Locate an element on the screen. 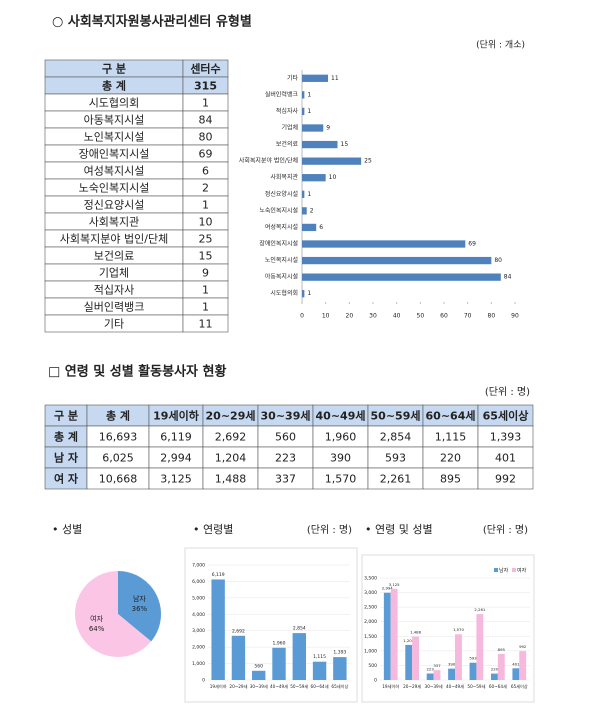  chart-title: • 연령 및 성별 is located at coordinates (399, 529).